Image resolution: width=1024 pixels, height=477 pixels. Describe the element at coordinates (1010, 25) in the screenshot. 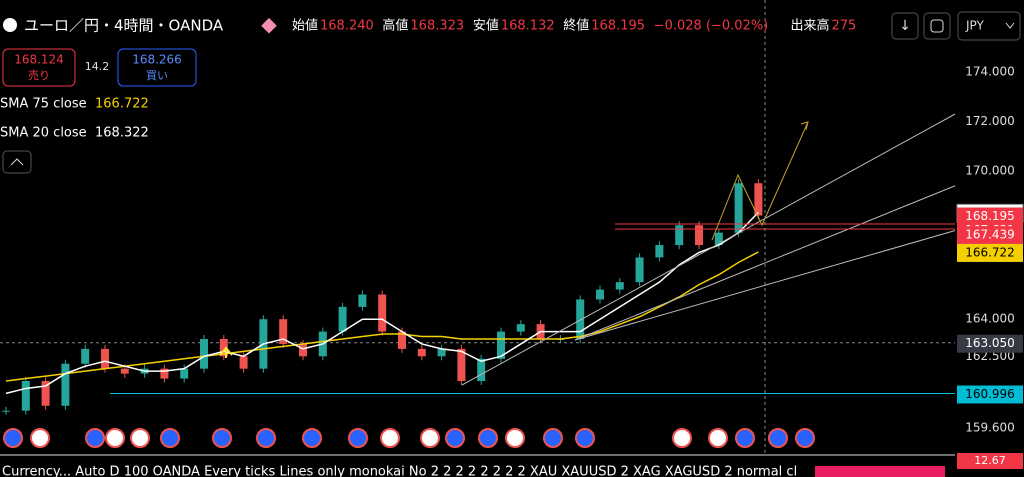

I see `dropdown-caret` at that location.